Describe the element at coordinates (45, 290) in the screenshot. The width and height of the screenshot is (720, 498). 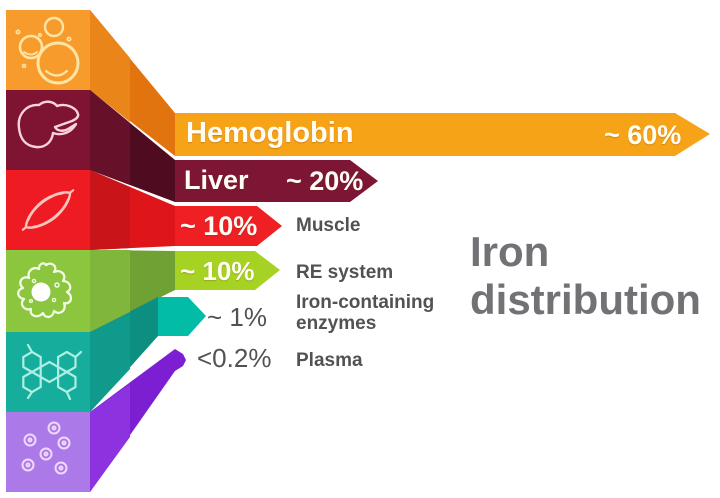
I see `macrophage-icon` at that location.